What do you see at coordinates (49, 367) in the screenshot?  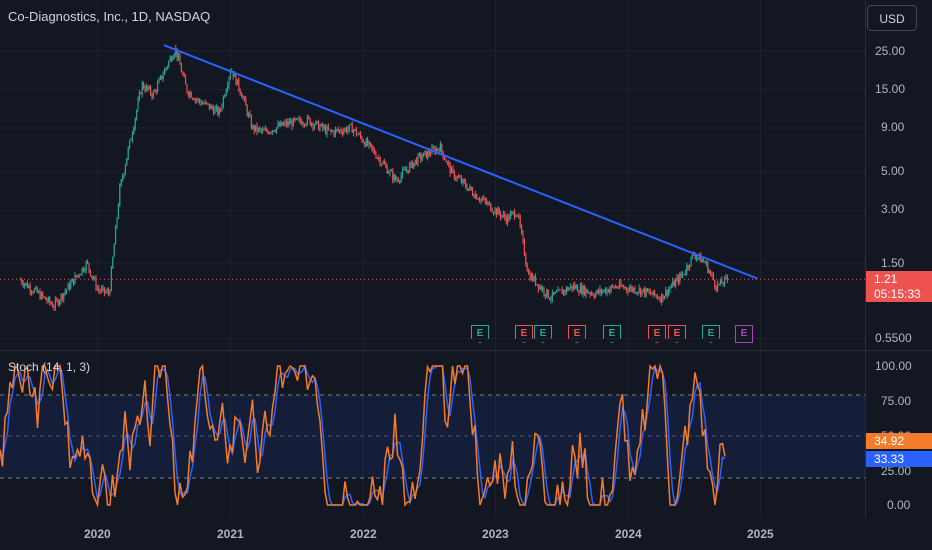 I see `stoch-indicator-title: Stoch (14, 1, 3)` at bounding box center [49, 367].